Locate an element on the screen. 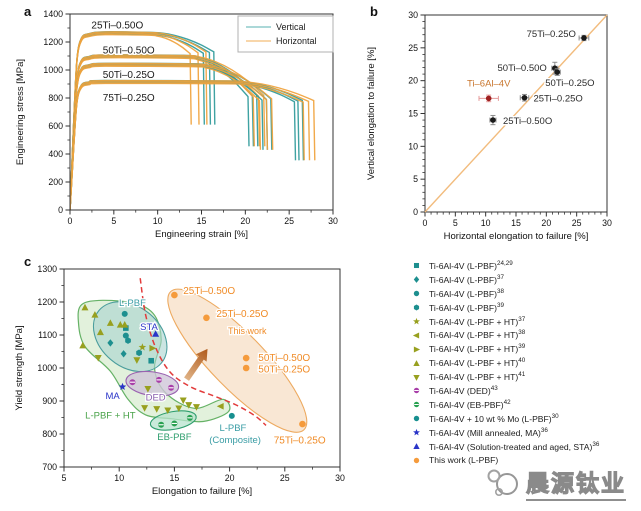 Image resolution: width=641 pixels, height=511 pixels. y-tick-label: 1200 is located at coordinates (53, 42).